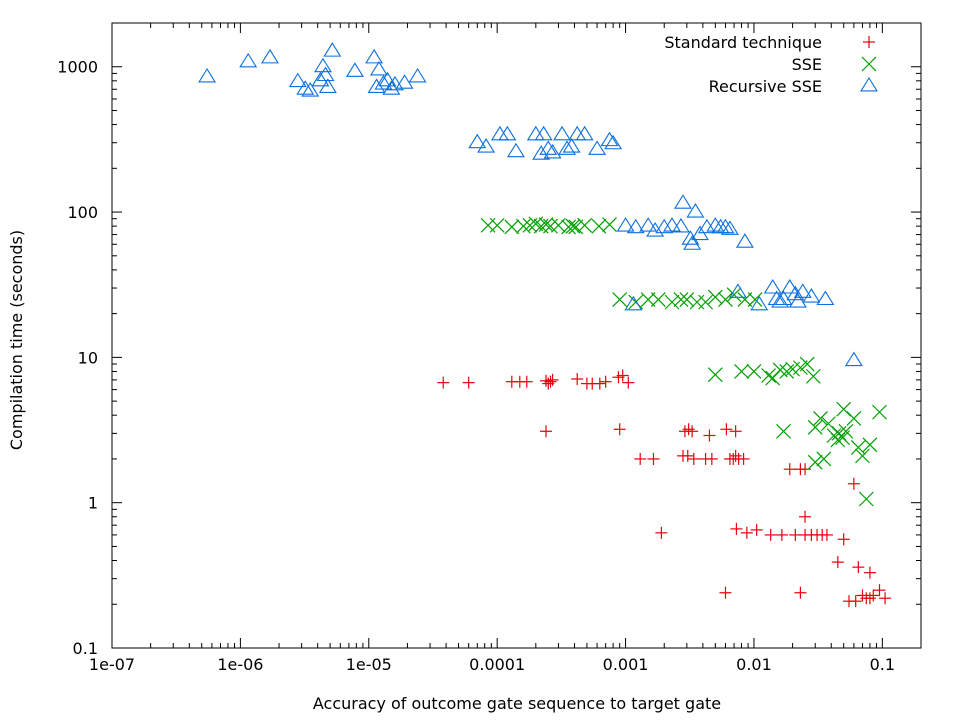  What do you see at coordinates (626, 664) in the screenshot?
I see `x-tick-label: 0.001` at bounding box center [626, 664].